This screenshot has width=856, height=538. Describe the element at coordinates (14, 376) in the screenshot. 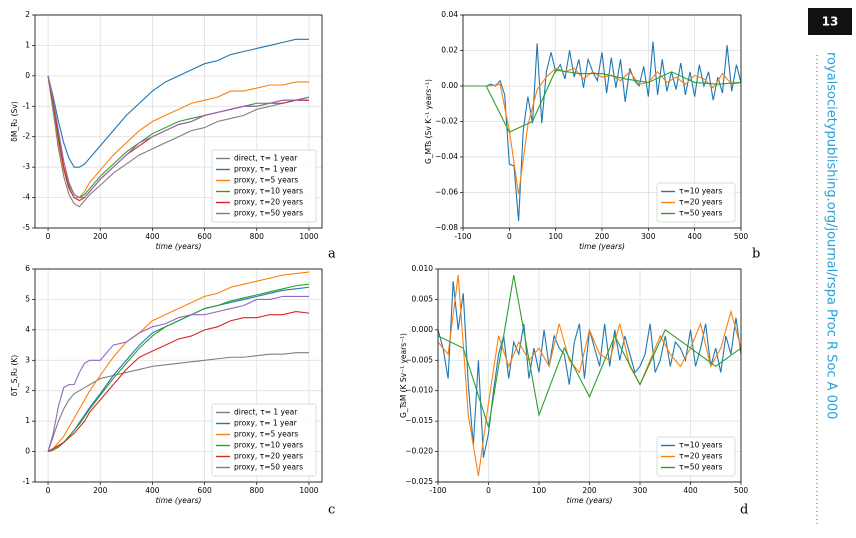

I see `y-axis-label: δT_S,R₂ (K)` at that location.